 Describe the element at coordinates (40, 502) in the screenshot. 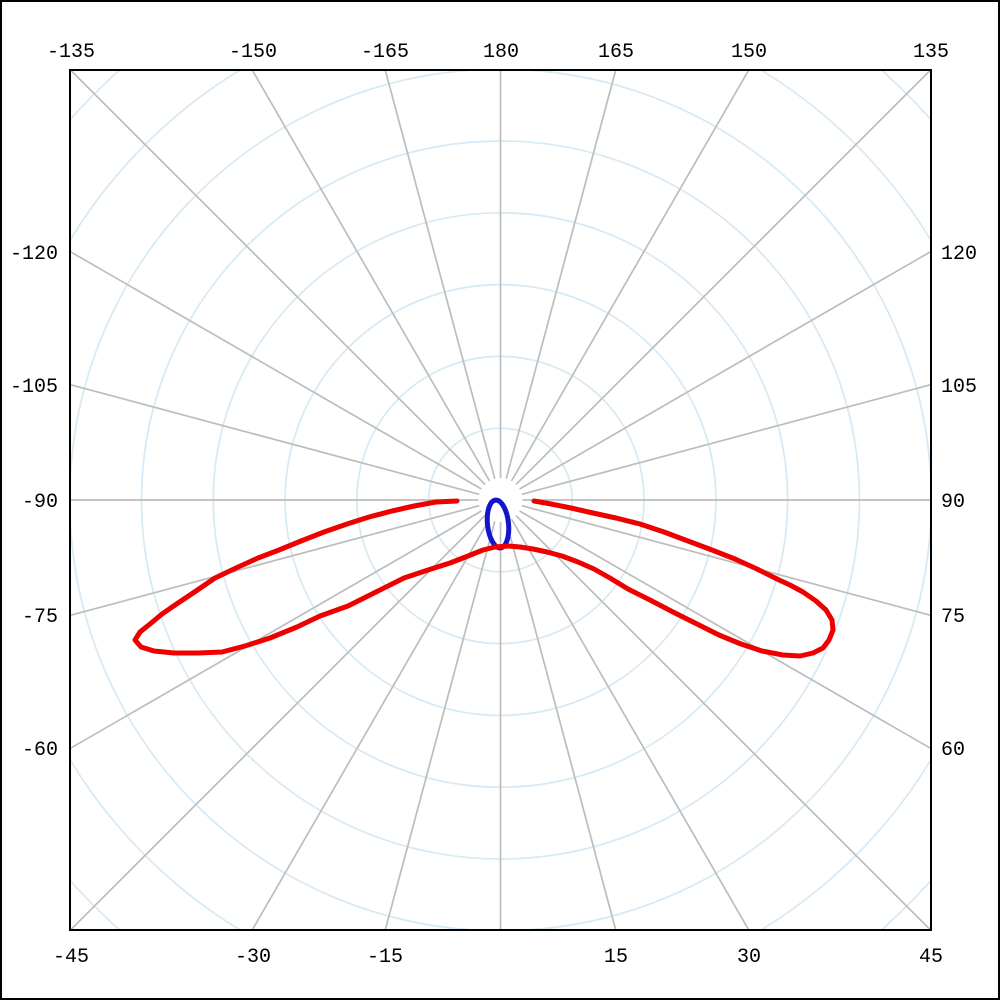

I see `angle-label-left: -90` at that location.